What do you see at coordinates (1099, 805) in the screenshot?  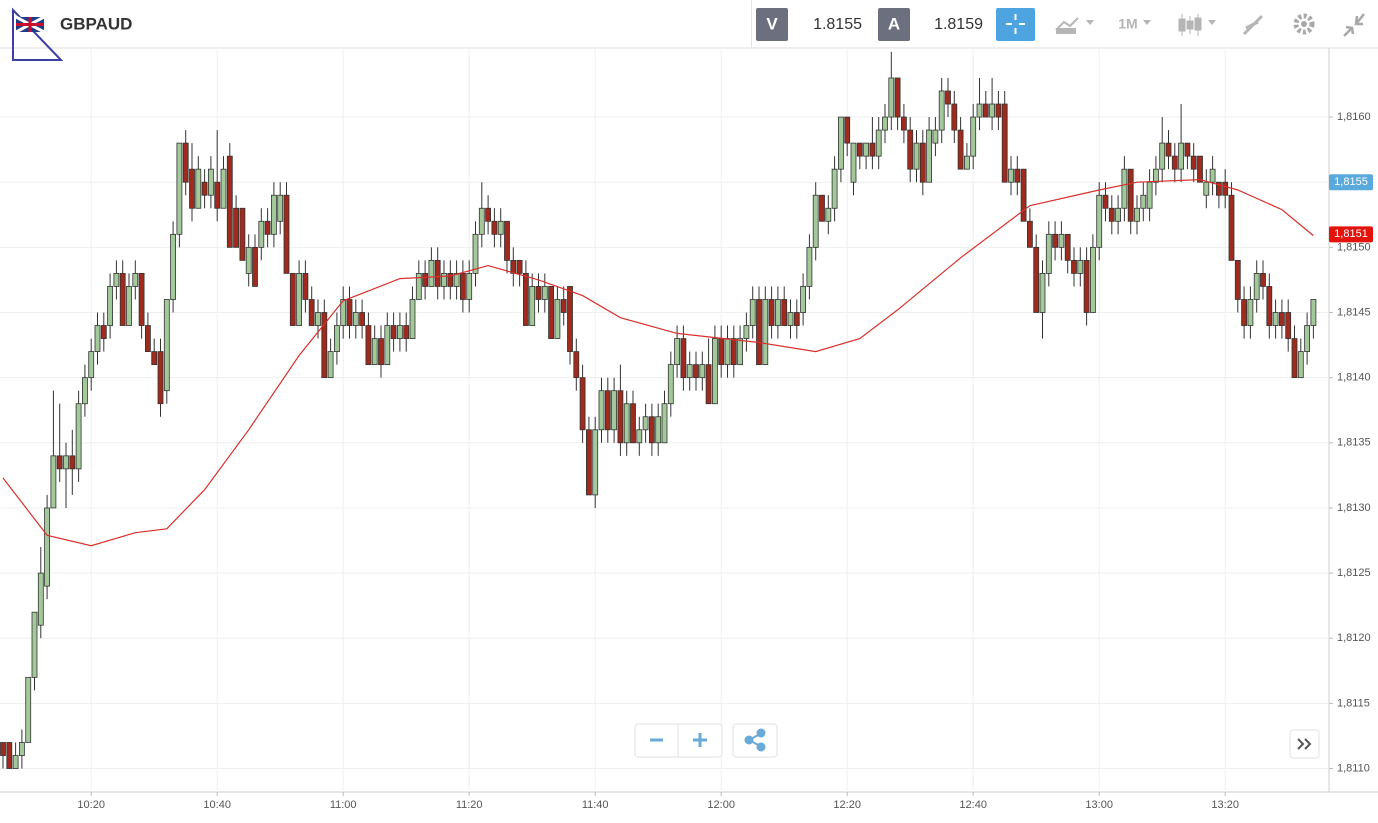 I see `x-tick-label: 13:00` at bounding box center [1099, 805].